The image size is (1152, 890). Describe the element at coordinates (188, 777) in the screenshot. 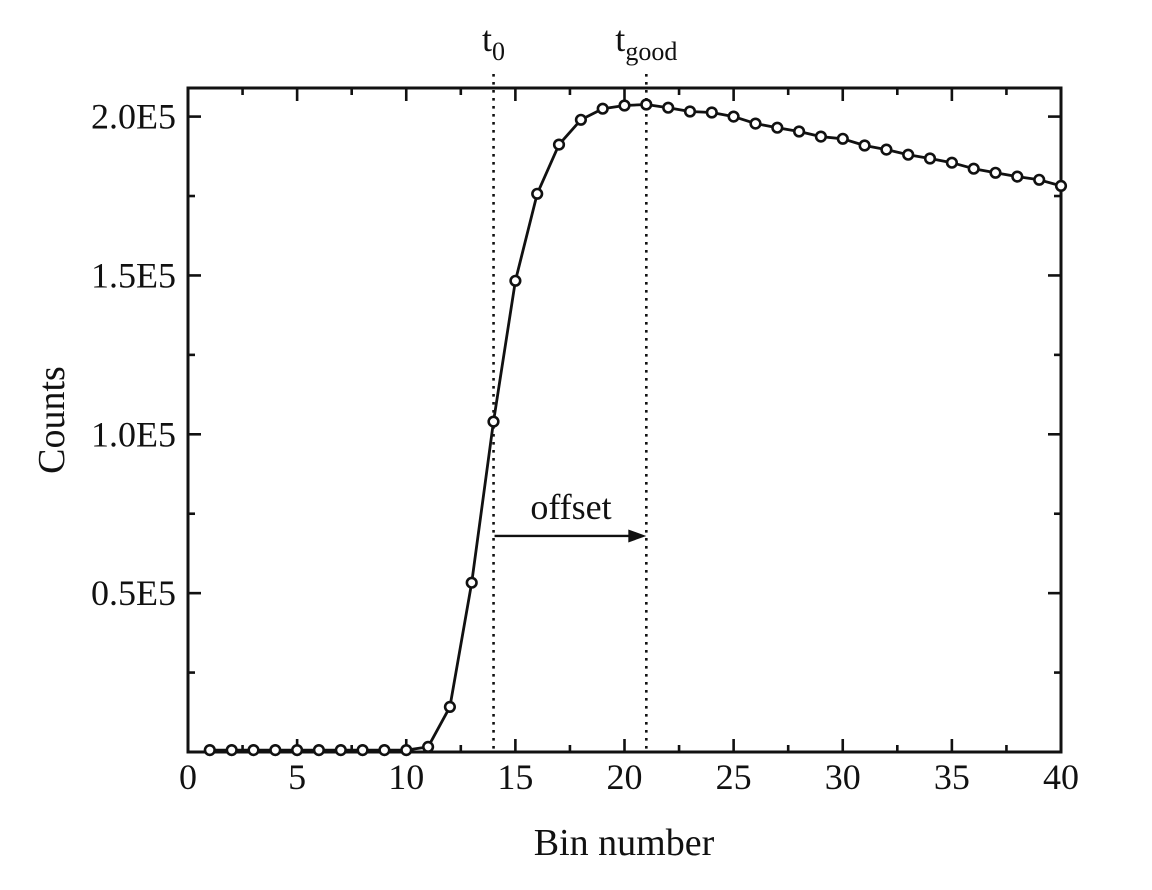

I see `x-tick-label: 0` at that location.